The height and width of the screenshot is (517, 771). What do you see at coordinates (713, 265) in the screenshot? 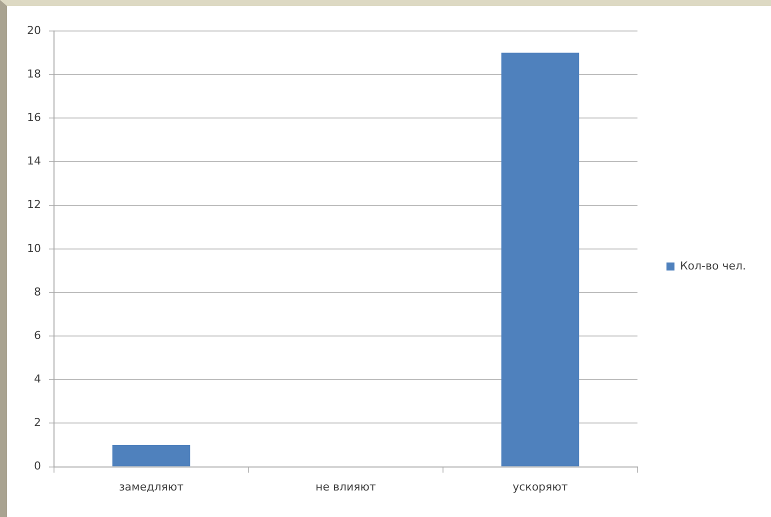
I see `legend-label: Кол-во чел.` at bounding box center [713, 265].